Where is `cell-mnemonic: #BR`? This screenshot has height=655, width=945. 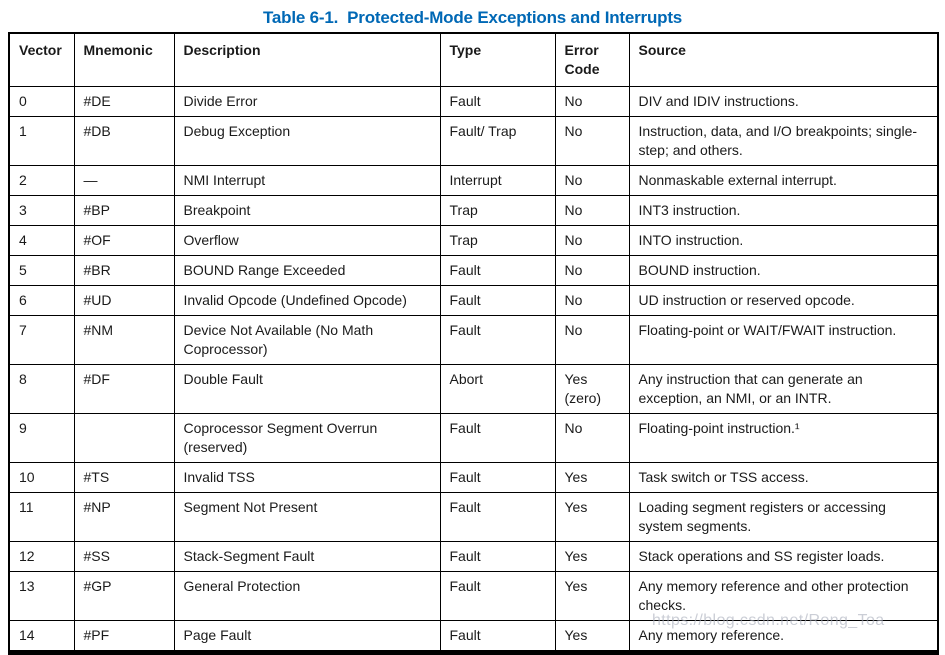 cell-mnemonic: #BR is located at coordinates (124, 270).